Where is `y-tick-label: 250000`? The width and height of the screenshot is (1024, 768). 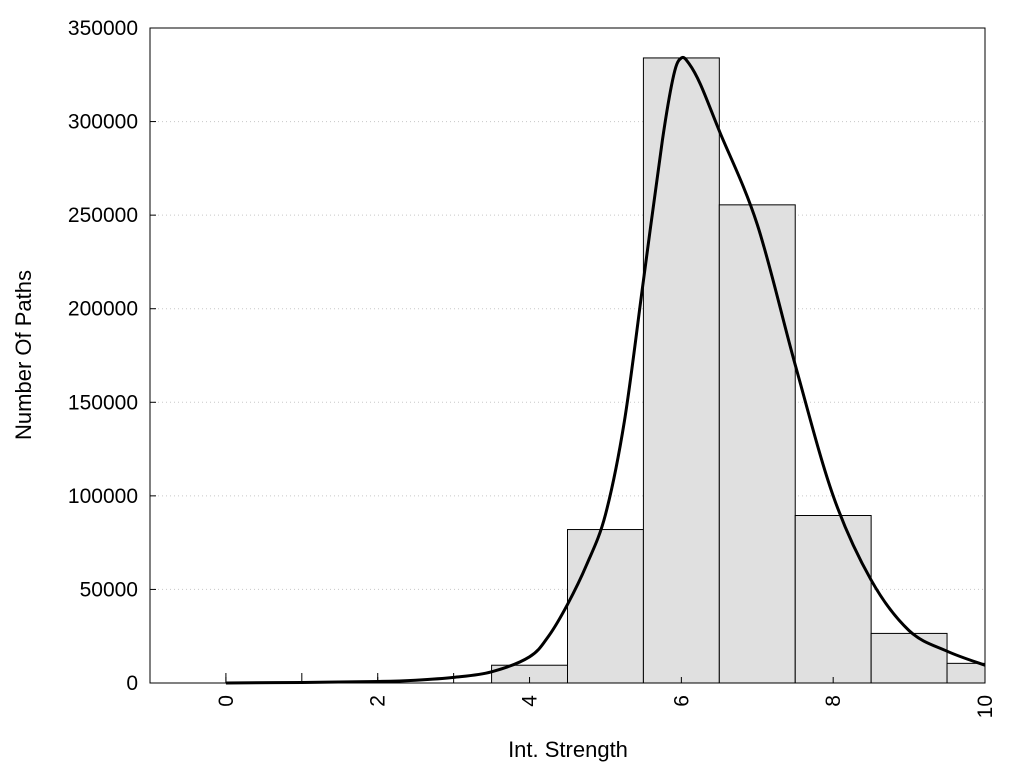
y-tick-label: 250000 is located at coordinates (103, 215).